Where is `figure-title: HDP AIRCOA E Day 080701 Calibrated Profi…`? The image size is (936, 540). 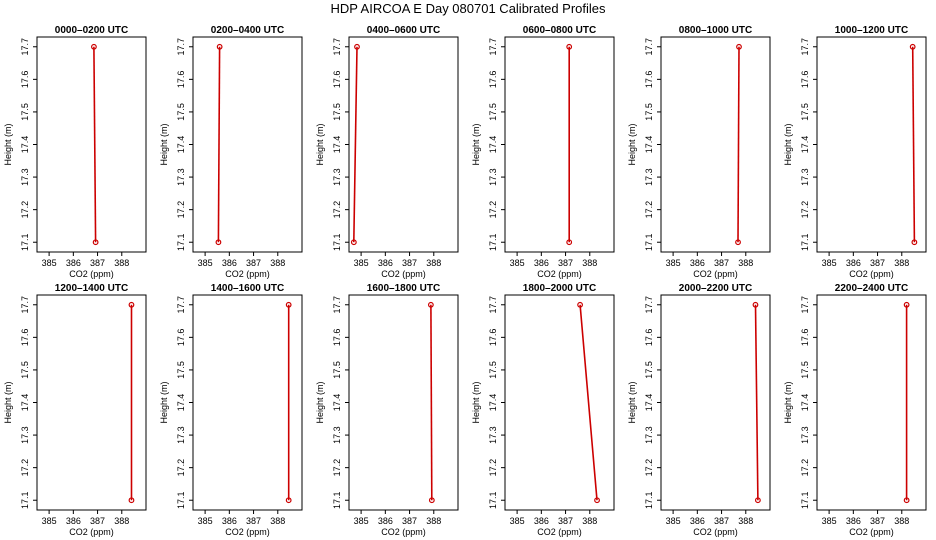
figure-title: HDP AIRCOA E Day 080701 Calibrated Profi… is located at coordinates (468, 8).